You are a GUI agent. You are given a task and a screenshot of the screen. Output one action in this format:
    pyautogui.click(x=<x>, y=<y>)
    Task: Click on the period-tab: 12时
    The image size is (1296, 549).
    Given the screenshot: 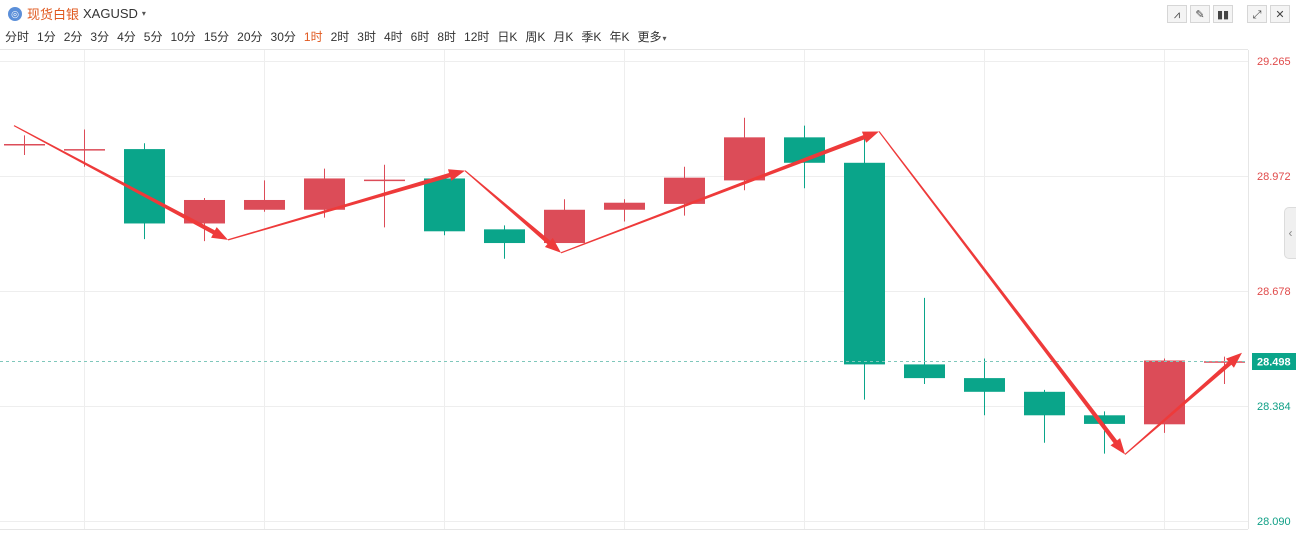 What is the action you would take?
    pyautogui.click(x=476, y=37)
    